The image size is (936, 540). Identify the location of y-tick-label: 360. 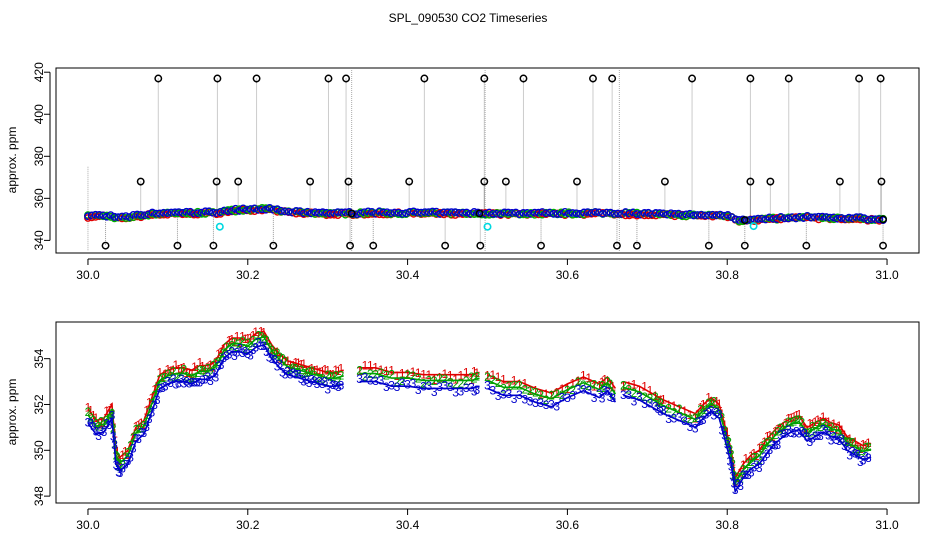
(39, 198).